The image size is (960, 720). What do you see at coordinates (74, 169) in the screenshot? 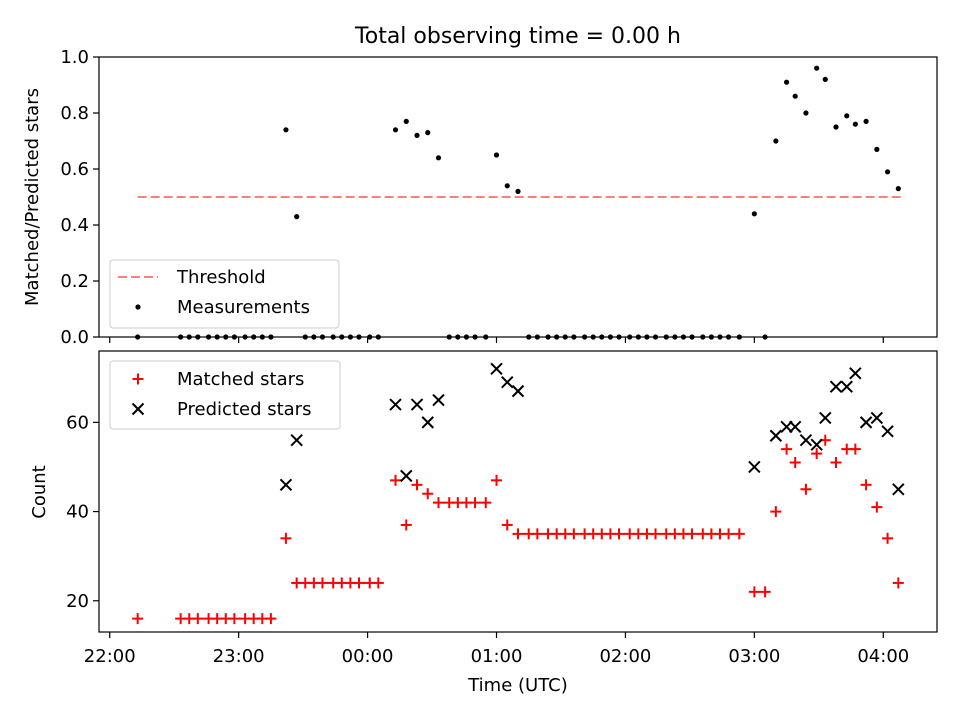
I see `top-y-tick-label: 0.6` at bounding box center [74, 169].